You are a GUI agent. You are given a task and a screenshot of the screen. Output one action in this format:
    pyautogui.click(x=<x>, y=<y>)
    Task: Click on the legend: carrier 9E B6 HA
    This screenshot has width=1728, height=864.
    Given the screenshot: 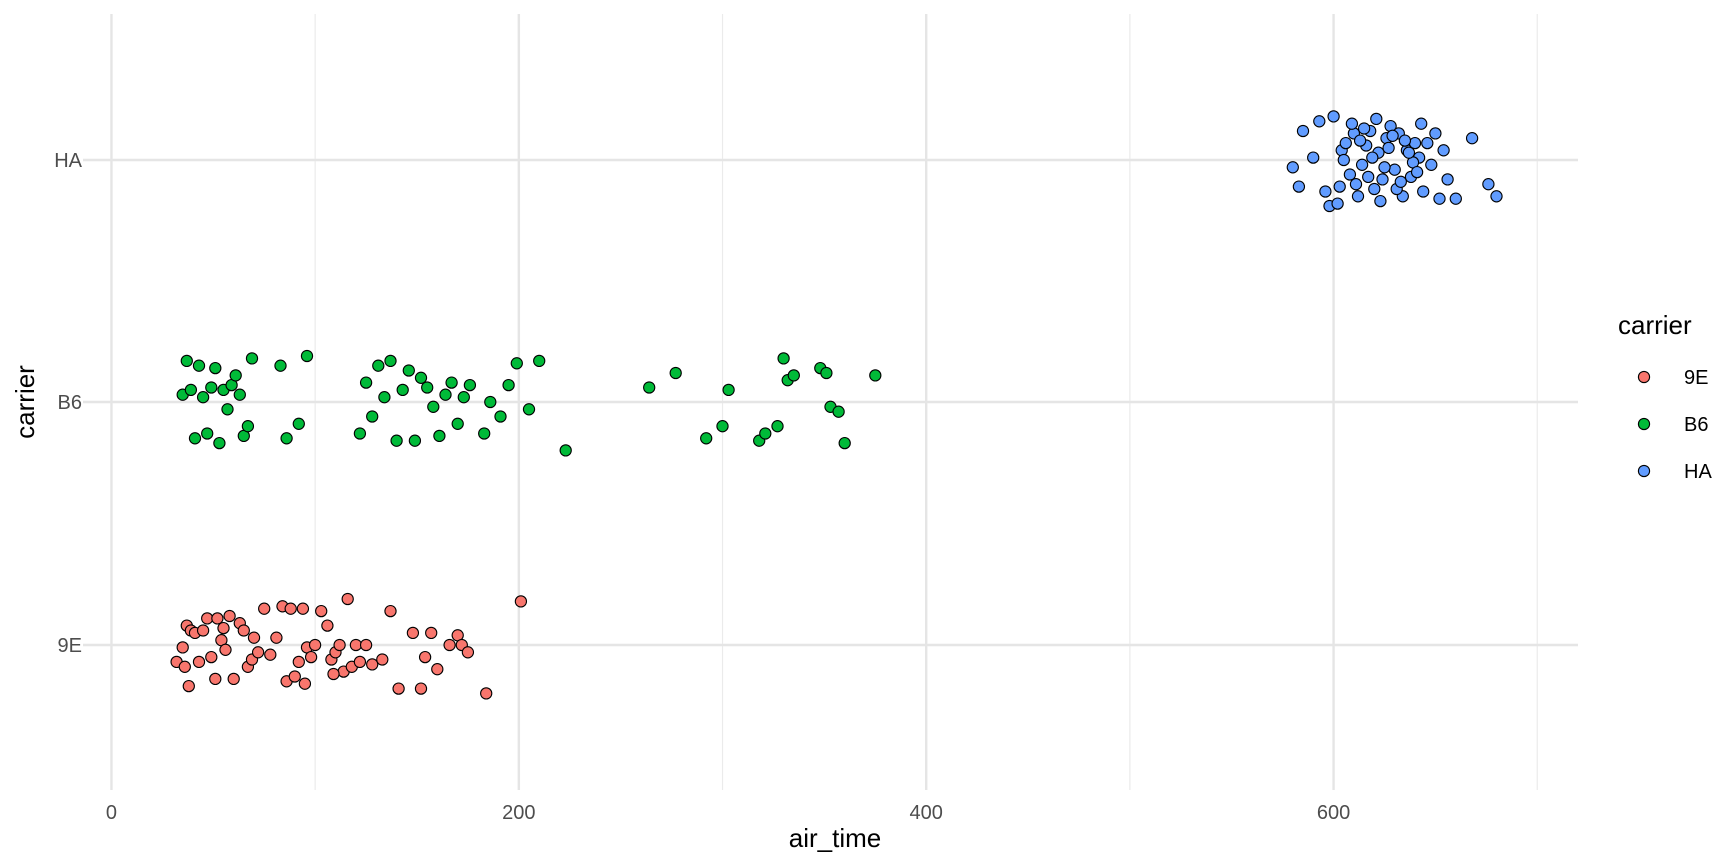 What is the action you would take?
    pyautogui.click(x=1665, y=396)
    